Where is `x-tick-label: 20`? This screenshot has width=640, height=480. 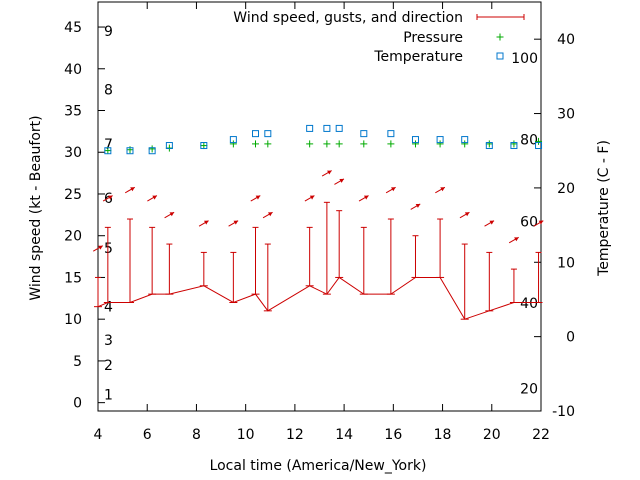 x-tick-label: 20 is located at coordinates (492, 435).